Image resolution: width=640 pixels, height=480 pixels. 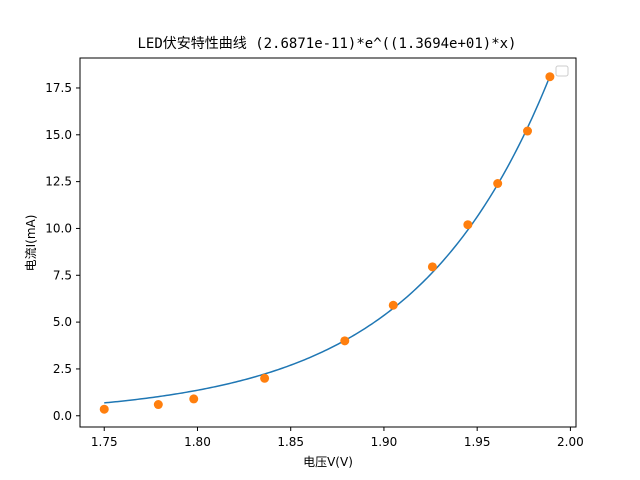 What do you see at coordinates (104, 442) in the screenshot?
I see `x-tick-label: 1.75` at bounding box center [104, 442].